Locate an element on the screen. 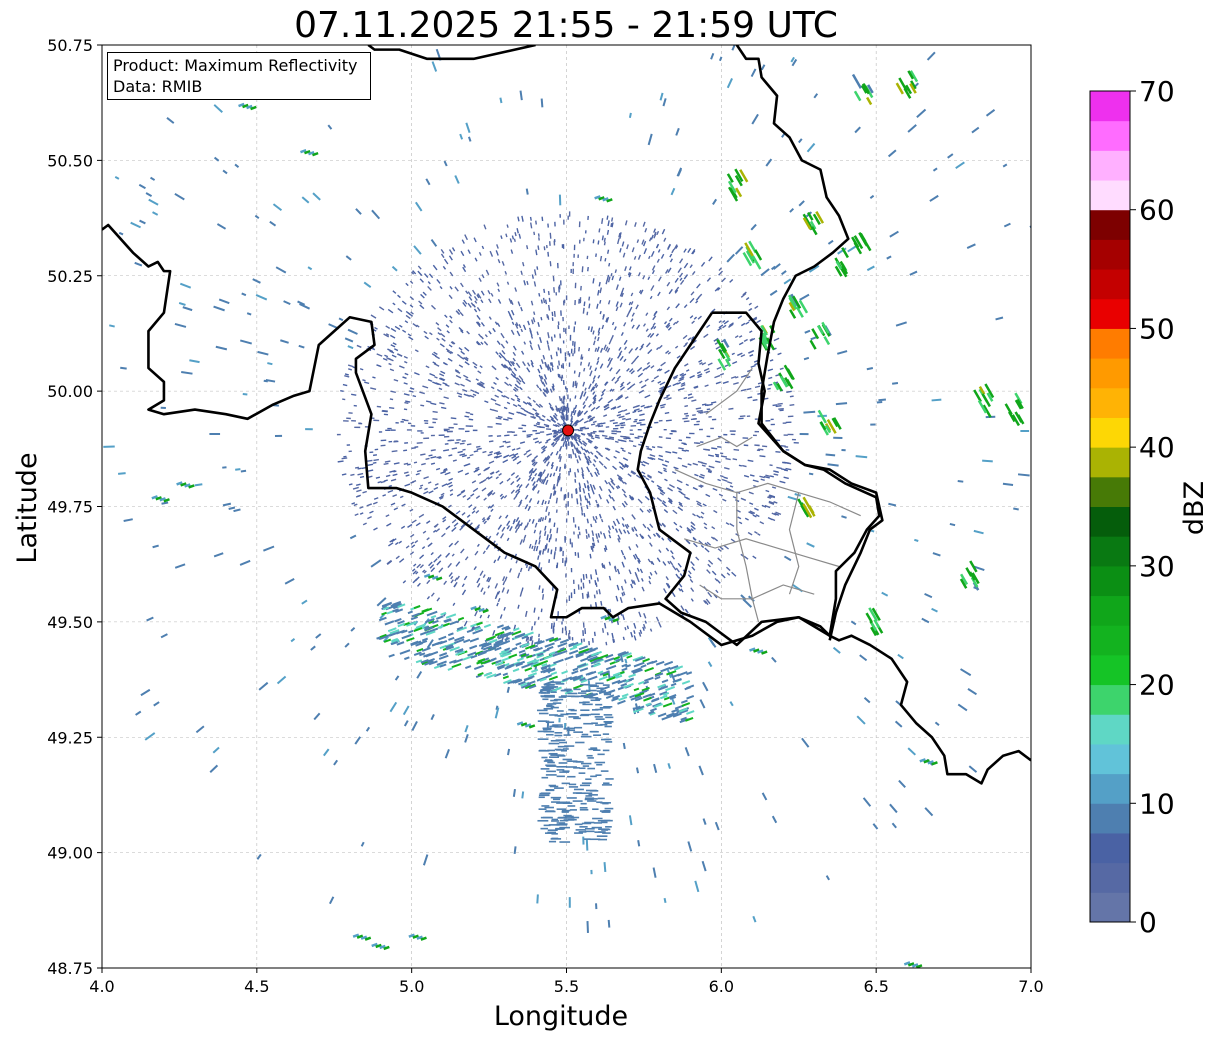  colorbar-tick-label: 0 is located at coordinates (1148, 922).